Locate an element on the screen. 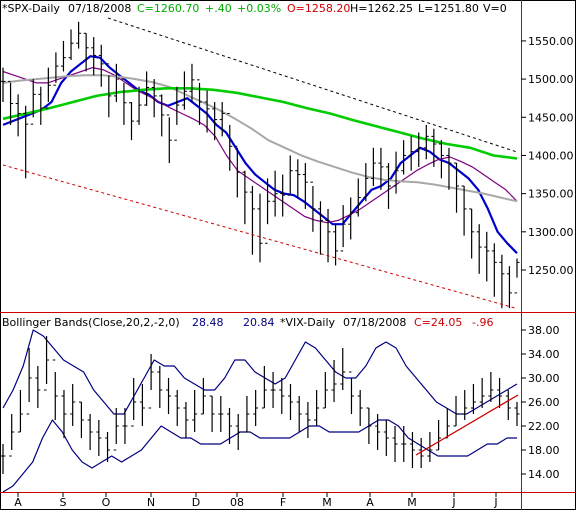 The height and width of the screenshot is (510, 576). spx-date: 07/18/2008 is located at coordinates (99, 8).